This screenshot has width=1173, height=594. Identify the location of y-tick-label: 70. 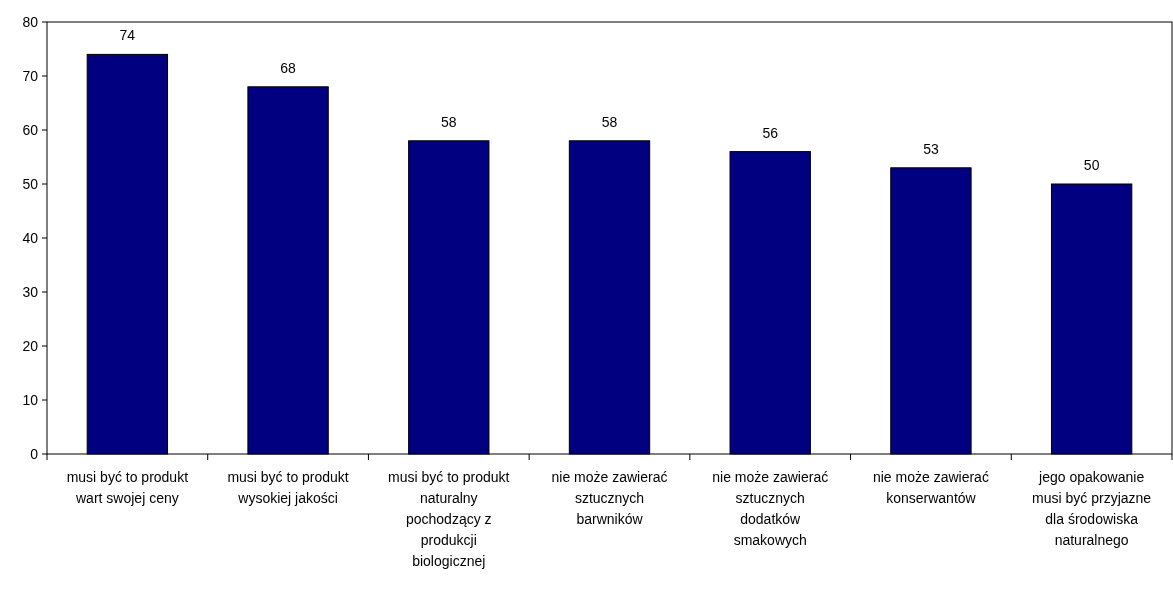
(30, 75).